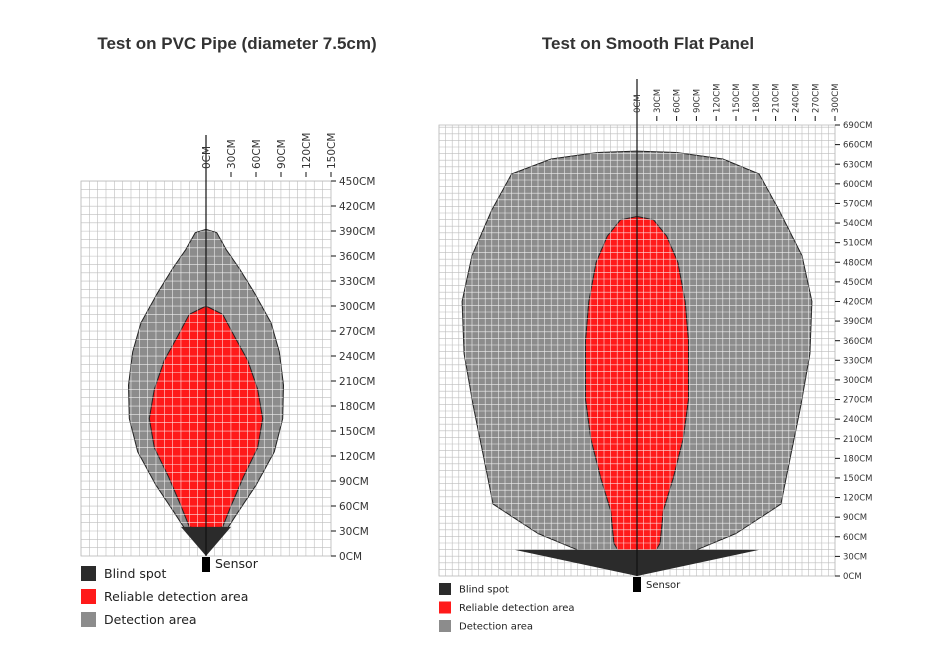 This screenshot has height=668, width=950. What do you see at coordinates (855, 518) in the screenshot?
I see `panel-y-tick-label: 90CM` at bounding box center [855, 518].